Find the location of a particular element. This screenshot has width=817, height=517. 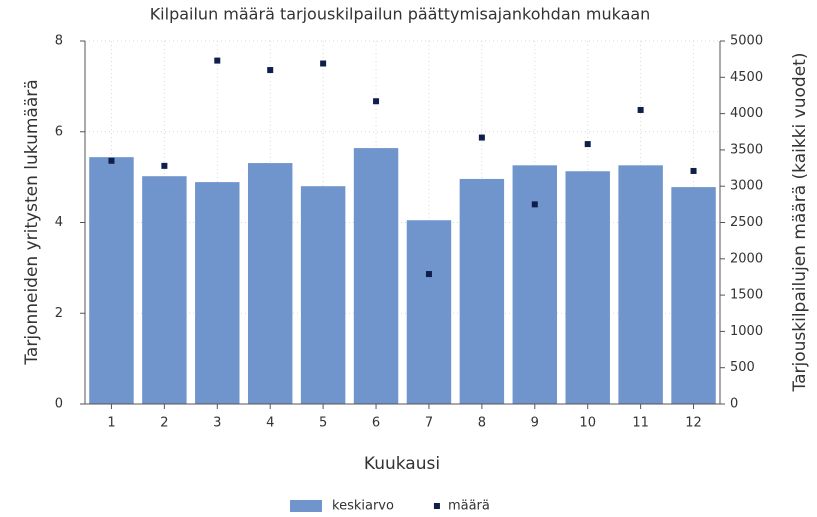

legend-label: määrä is located at coordinates (469, 506).